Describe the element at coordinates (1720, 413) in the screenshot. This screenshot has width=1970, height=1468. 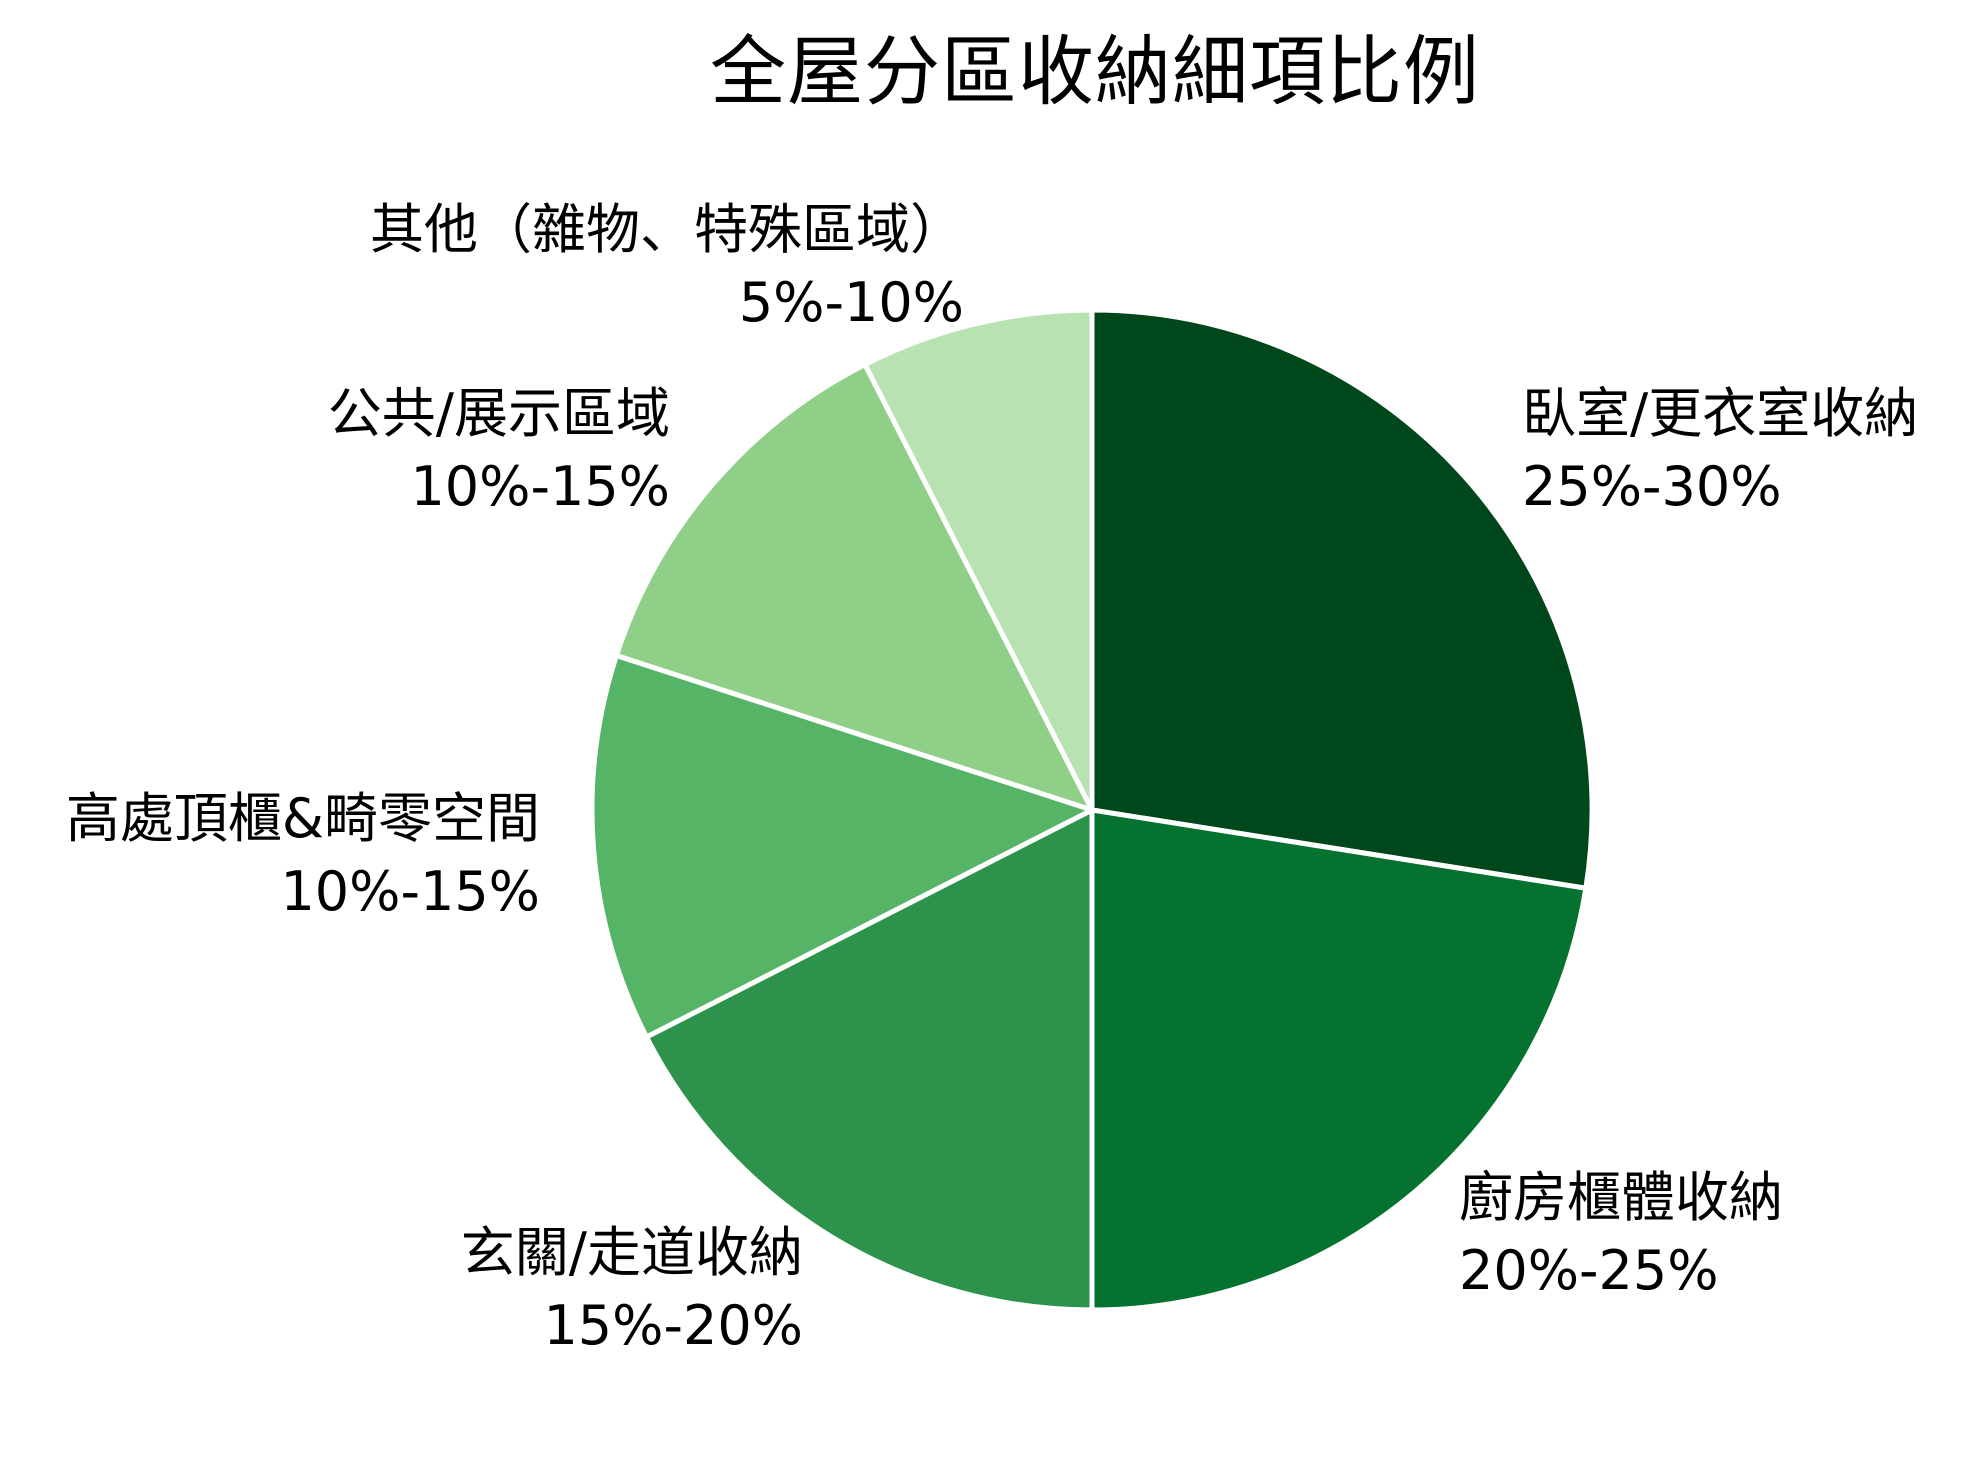
I see `label-bedroom-name: 臥室/更衣室收納` at that location.